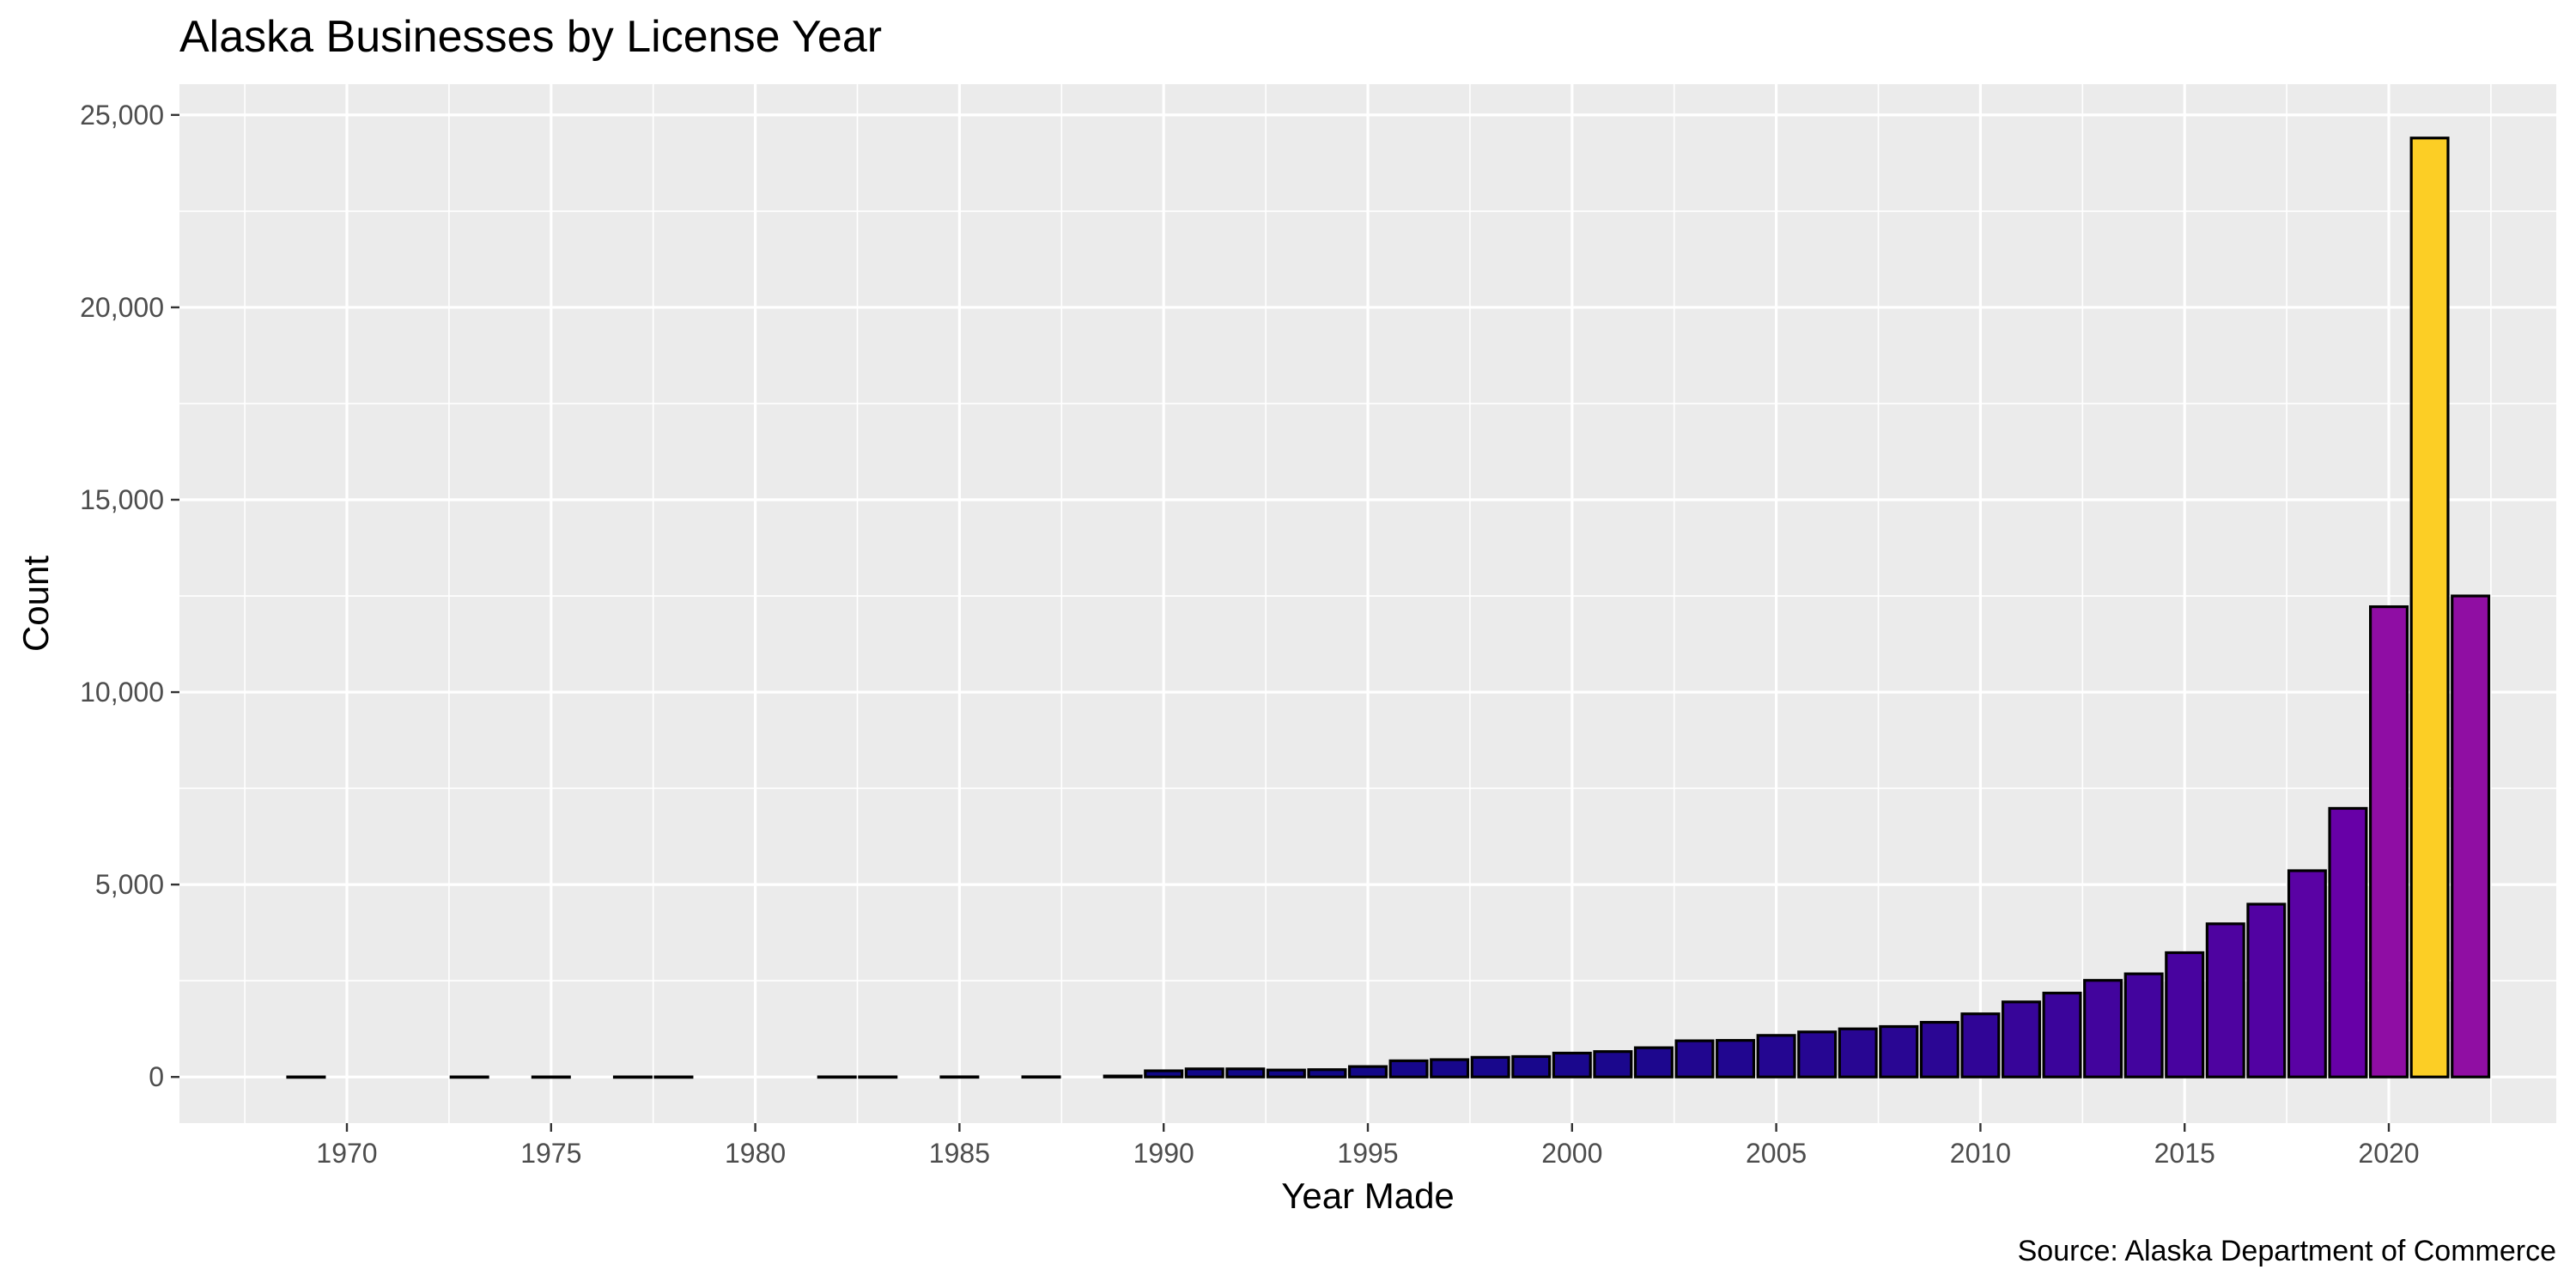 The height and width of the screenshot is (1288, 2576). Describe the element at coordinates (2429, 607) in the screenshot. I see `bar-2021` at that location.